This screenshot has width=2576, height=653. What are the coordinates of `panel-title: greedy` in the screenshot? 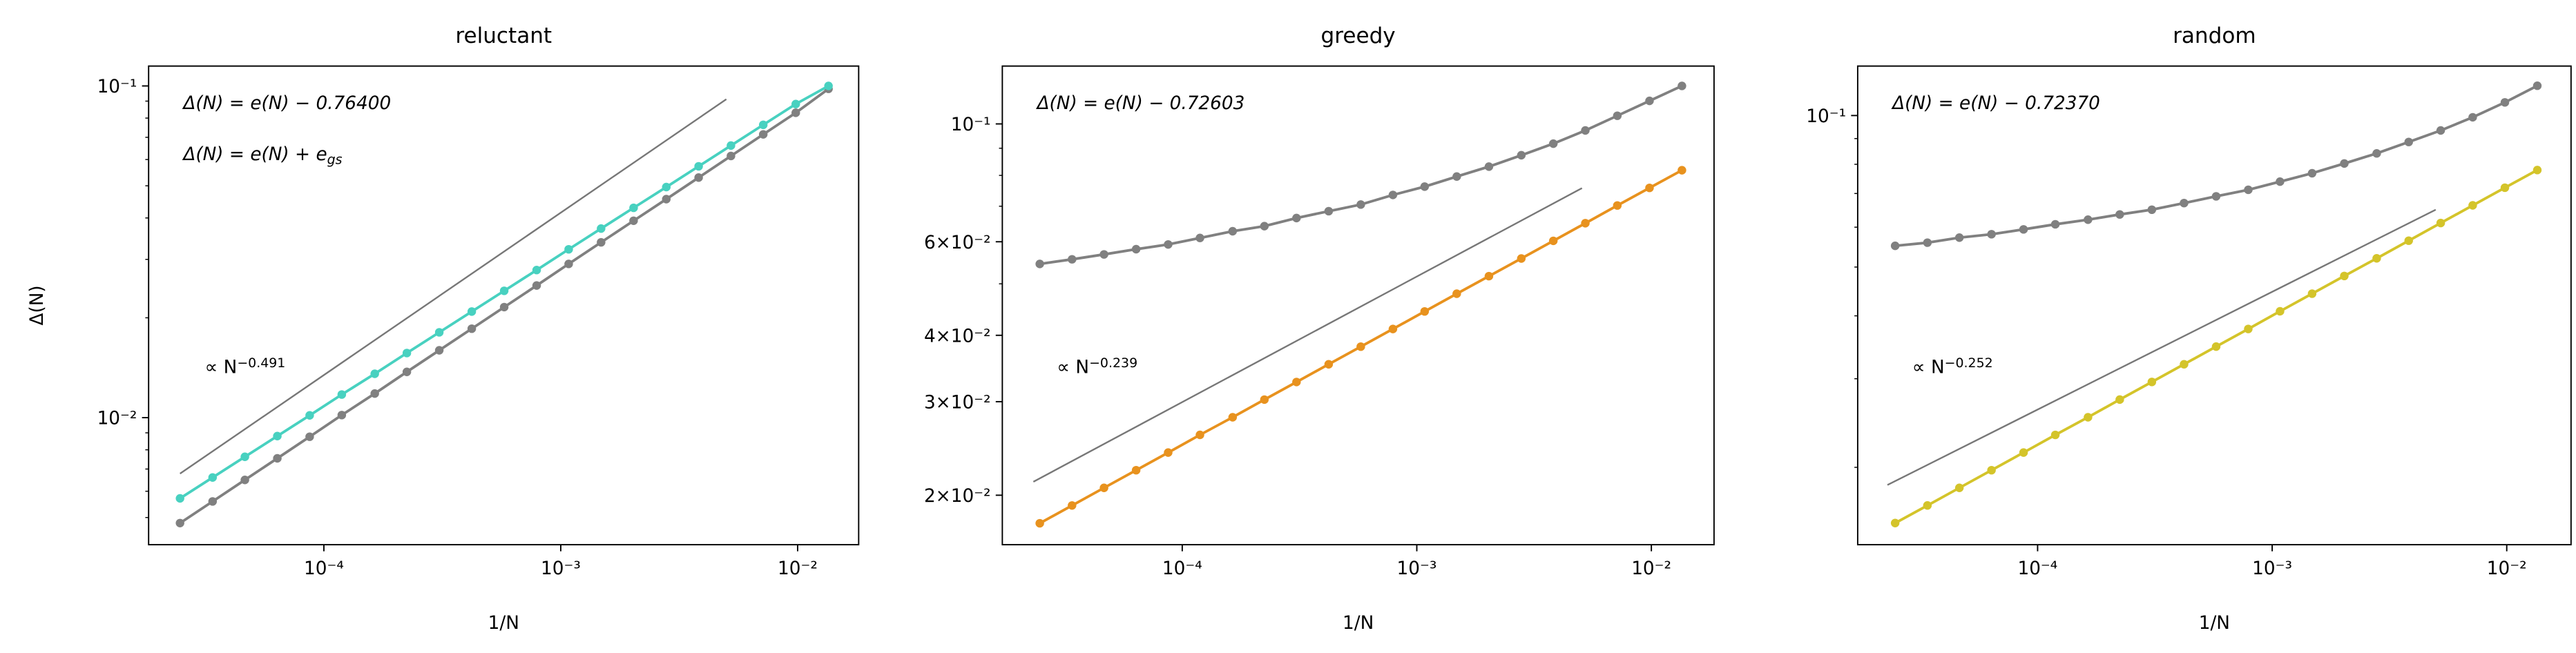 It's located at (1358, 35).